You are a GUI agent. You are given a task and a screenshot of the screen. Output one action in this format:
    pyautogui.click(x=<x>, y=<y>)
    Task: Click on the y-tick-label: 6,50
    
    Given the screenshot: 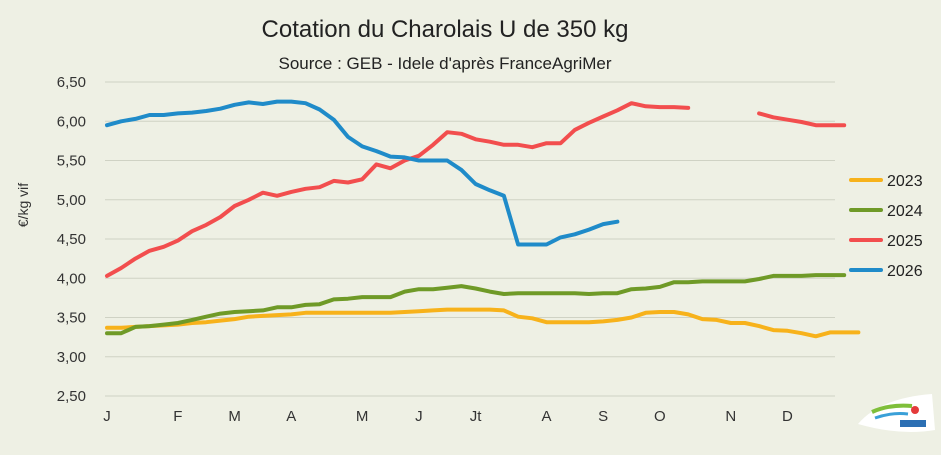 What is the action you would take?
    pyautogui.click(x=71, y=82)
    